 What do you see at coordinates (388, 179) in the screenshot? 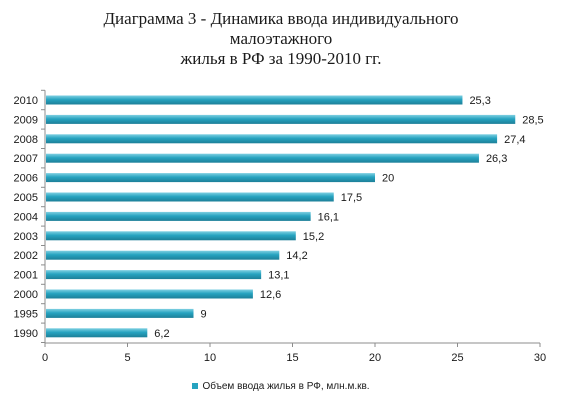
I see `data-label-2006: 20` at bounding box center [388, 179].